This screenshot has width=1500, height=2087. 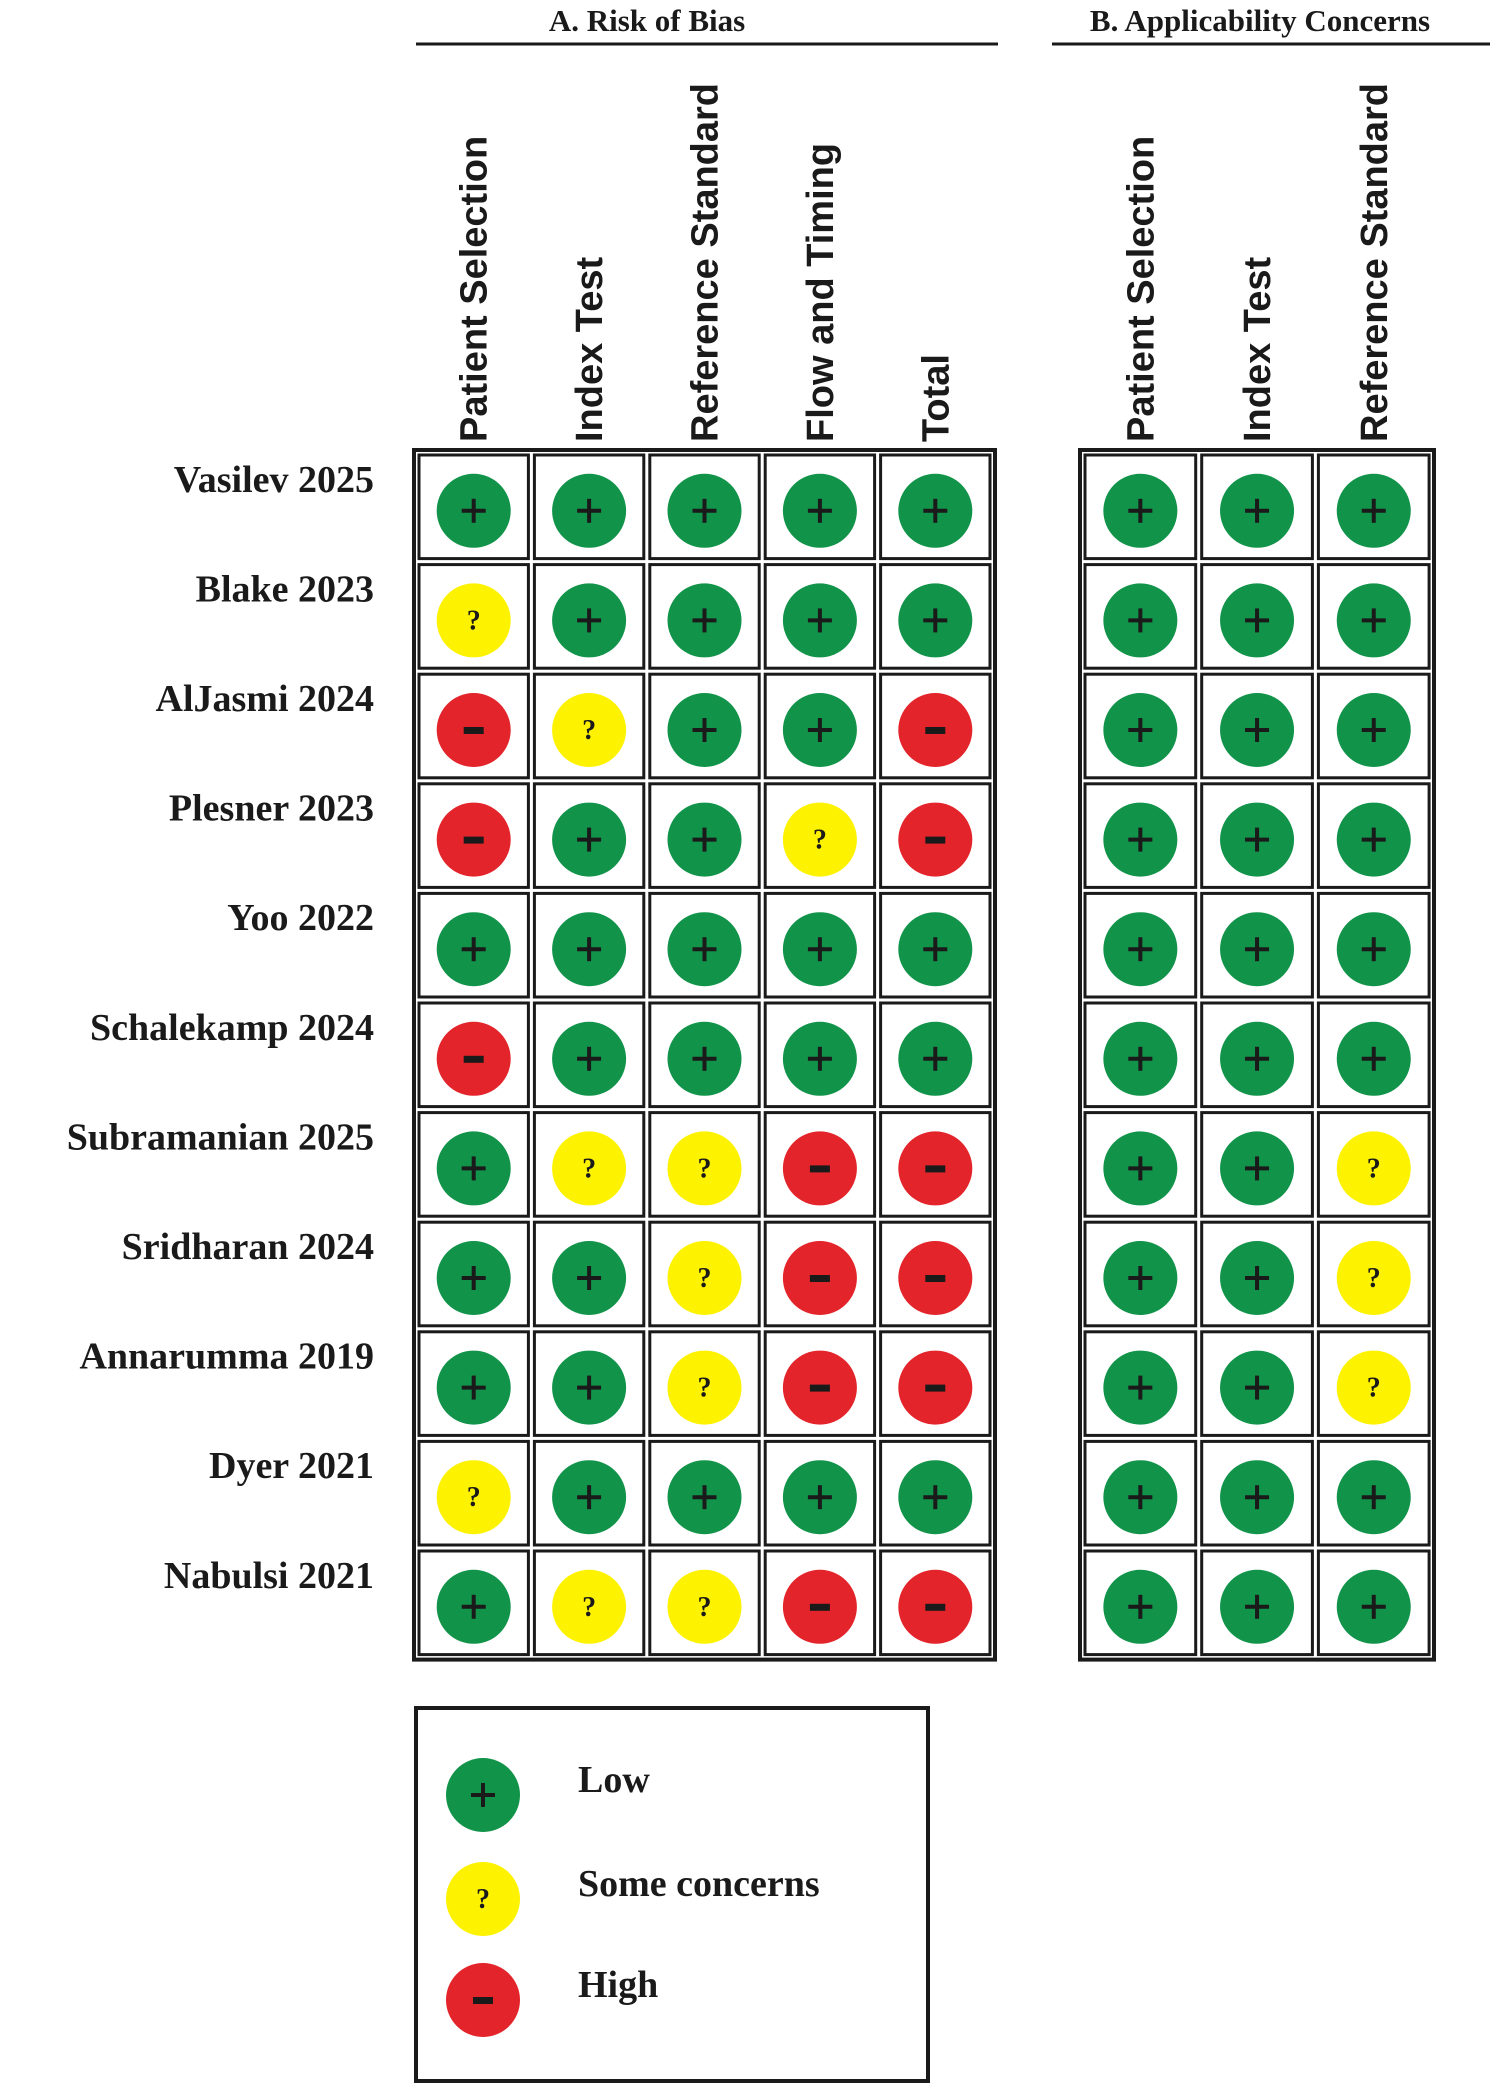 What do you see at coordinates (672, 1894) in the screenshot?
I see `legend-box` at bounding box center [672, 1894].